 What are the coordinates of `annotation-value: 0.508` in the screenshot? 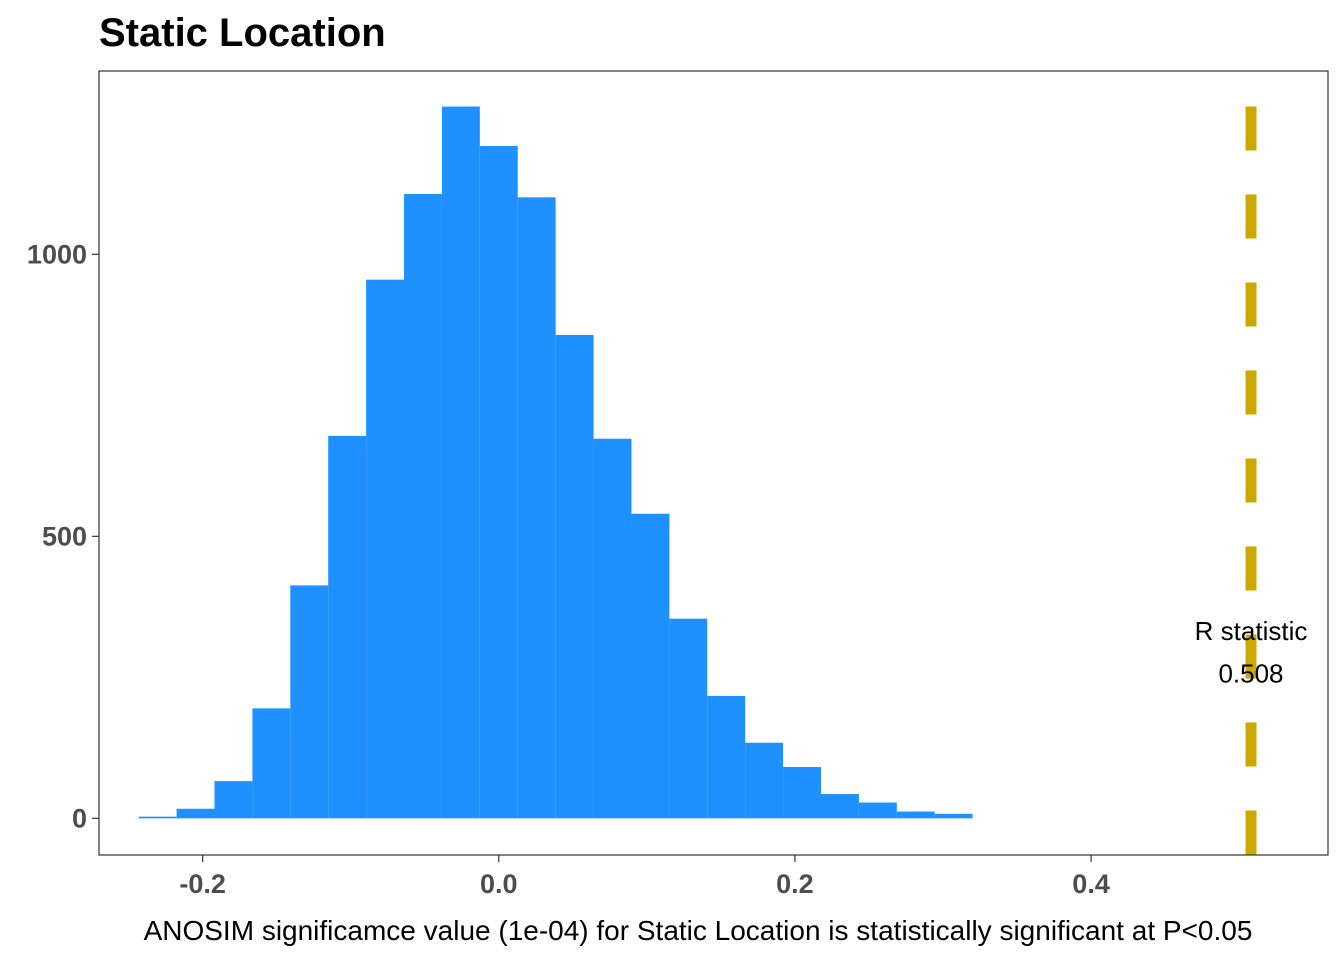 It's located at (1250, 673).